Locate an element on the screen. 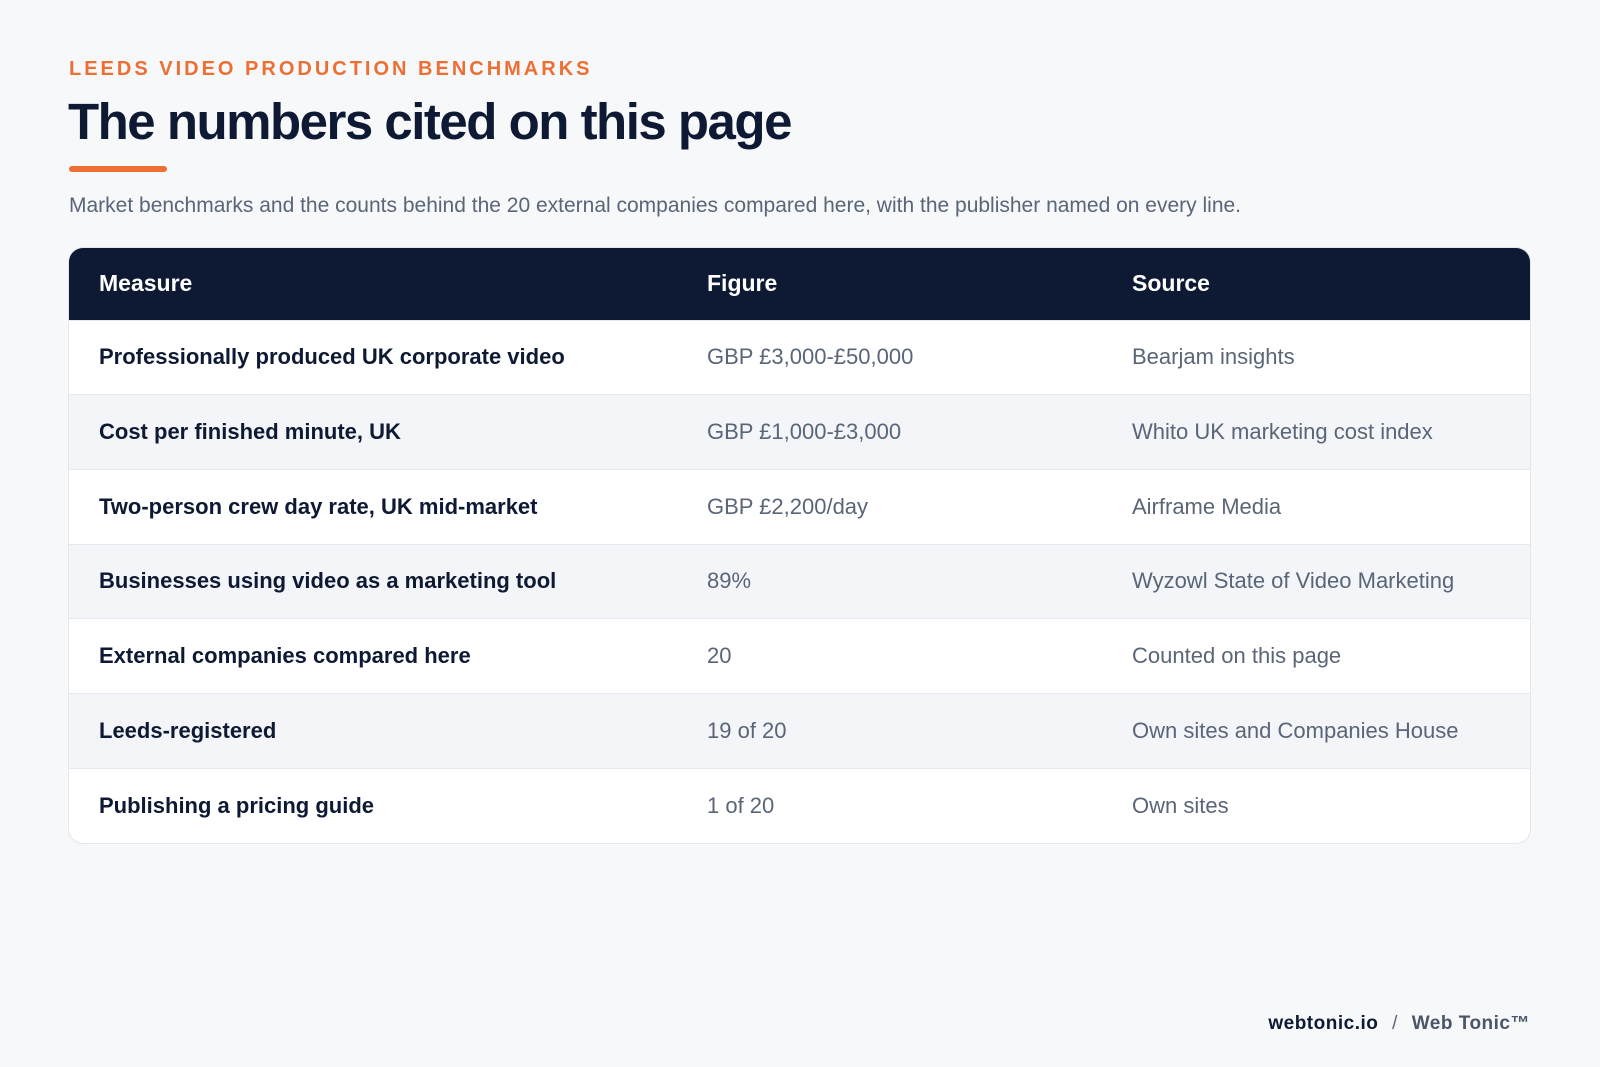 This screenshot has height=1067, width=1600. footer-domain: webtonic.io is located at coordinates (1323, 1023).